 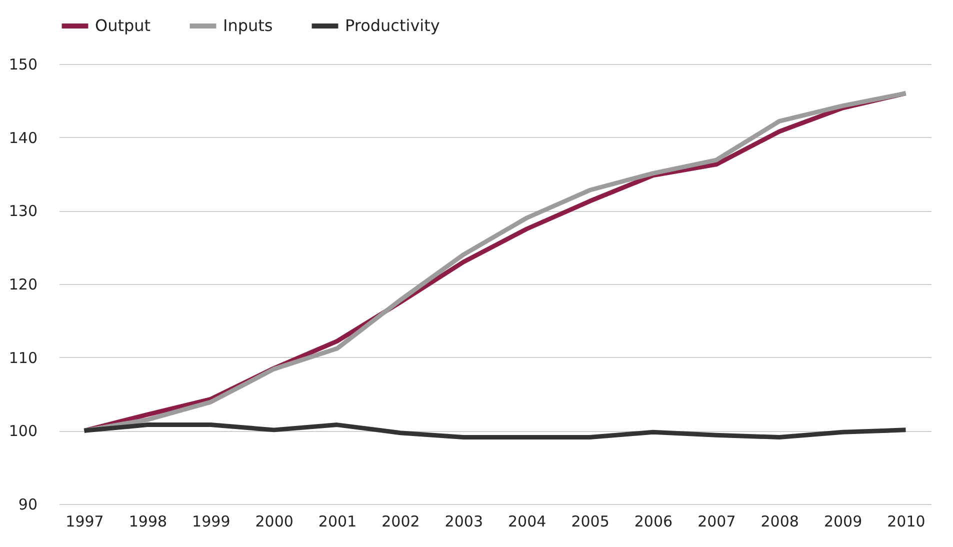 I want to click on y-tick-label: 120, so click(x=23, y=285).